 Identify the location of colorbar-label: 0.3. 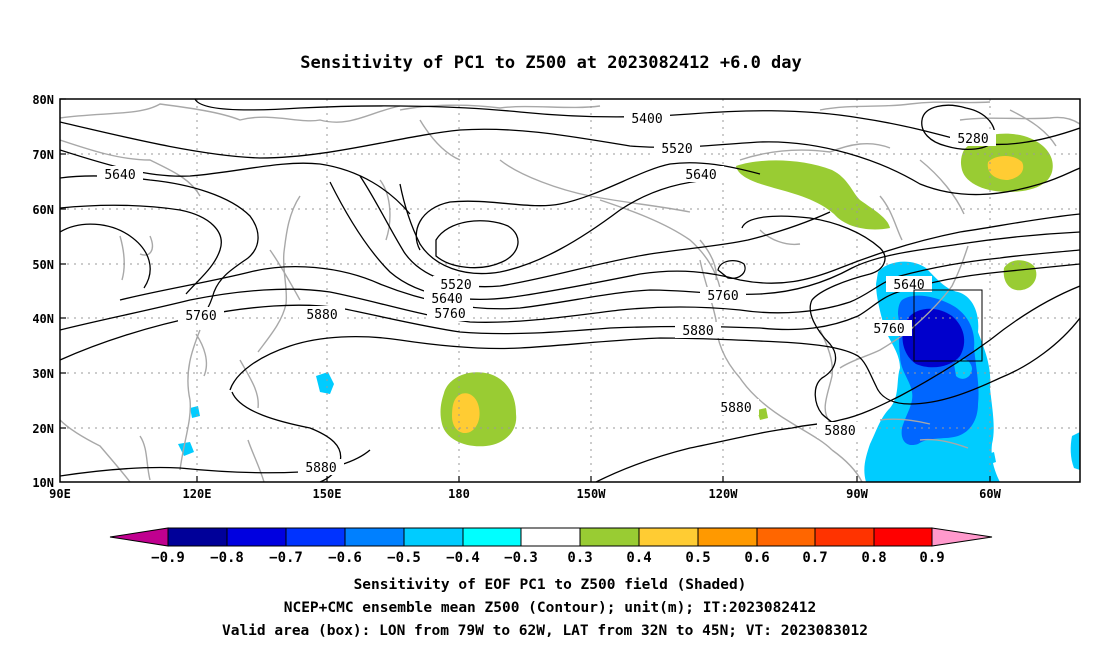
(579, 558).